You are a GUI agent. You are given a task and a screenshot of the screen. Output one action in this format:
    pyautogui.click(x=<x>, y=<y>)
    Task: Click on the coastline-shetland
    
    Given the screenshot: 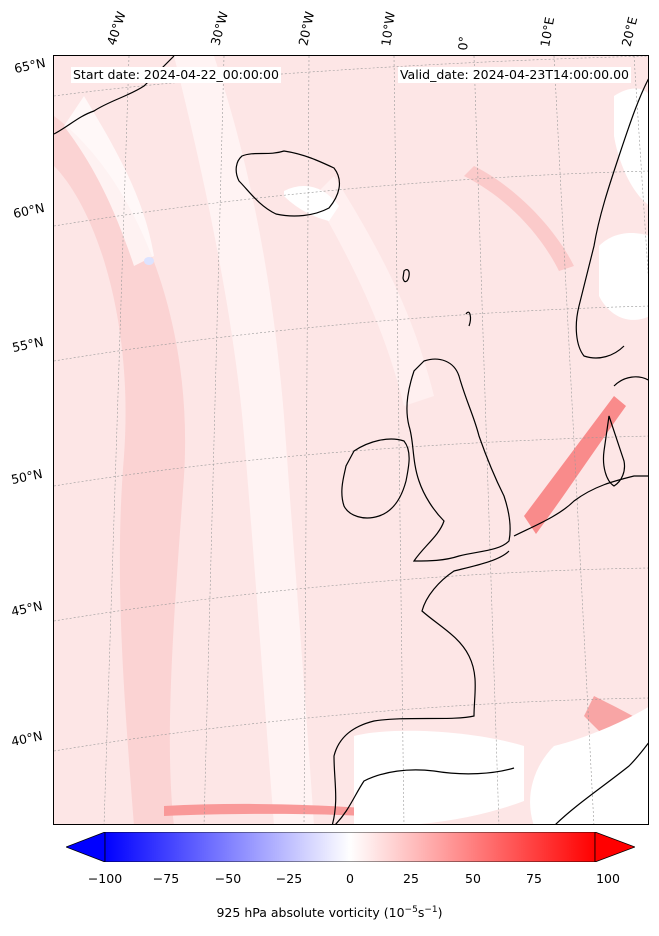 What is the action you would take?
    pyautogui.click(x=468, y=319)
    